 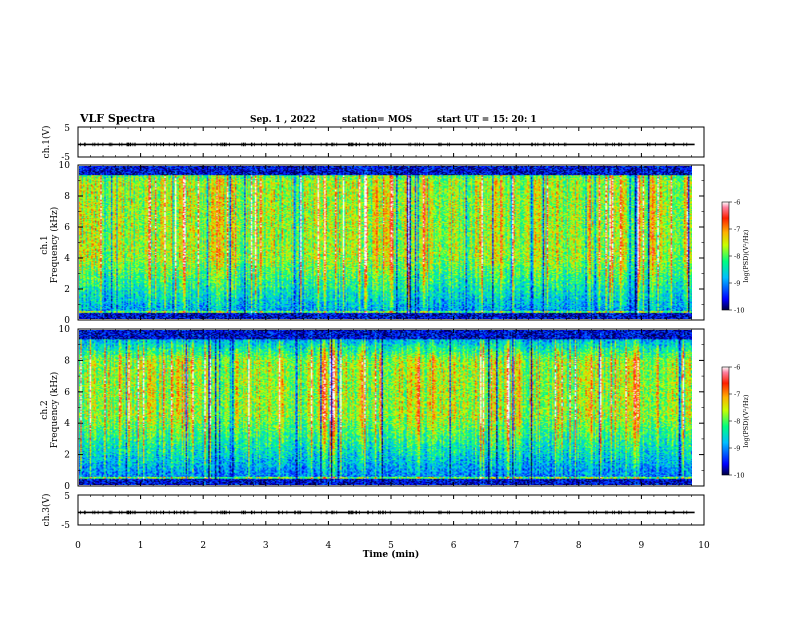 I want to click on ch2-colorbar, so click(x=725, y=421).